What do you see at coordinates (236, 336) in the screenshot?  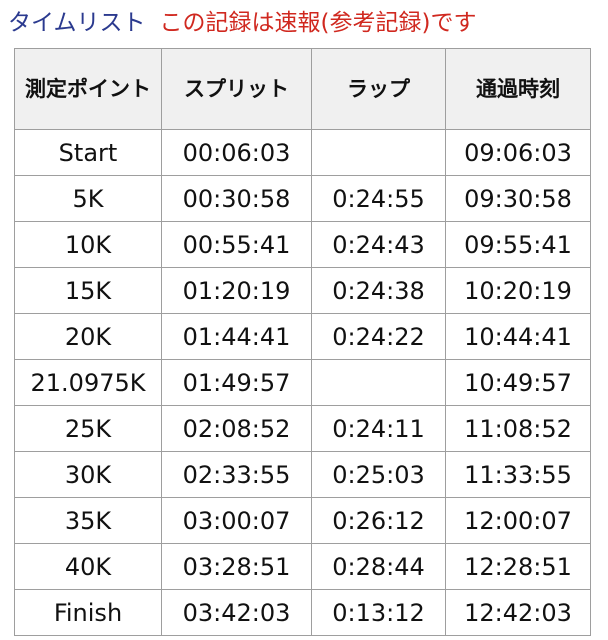 I see `cell-split: 01:44:41` at bounding box center [236, 336].